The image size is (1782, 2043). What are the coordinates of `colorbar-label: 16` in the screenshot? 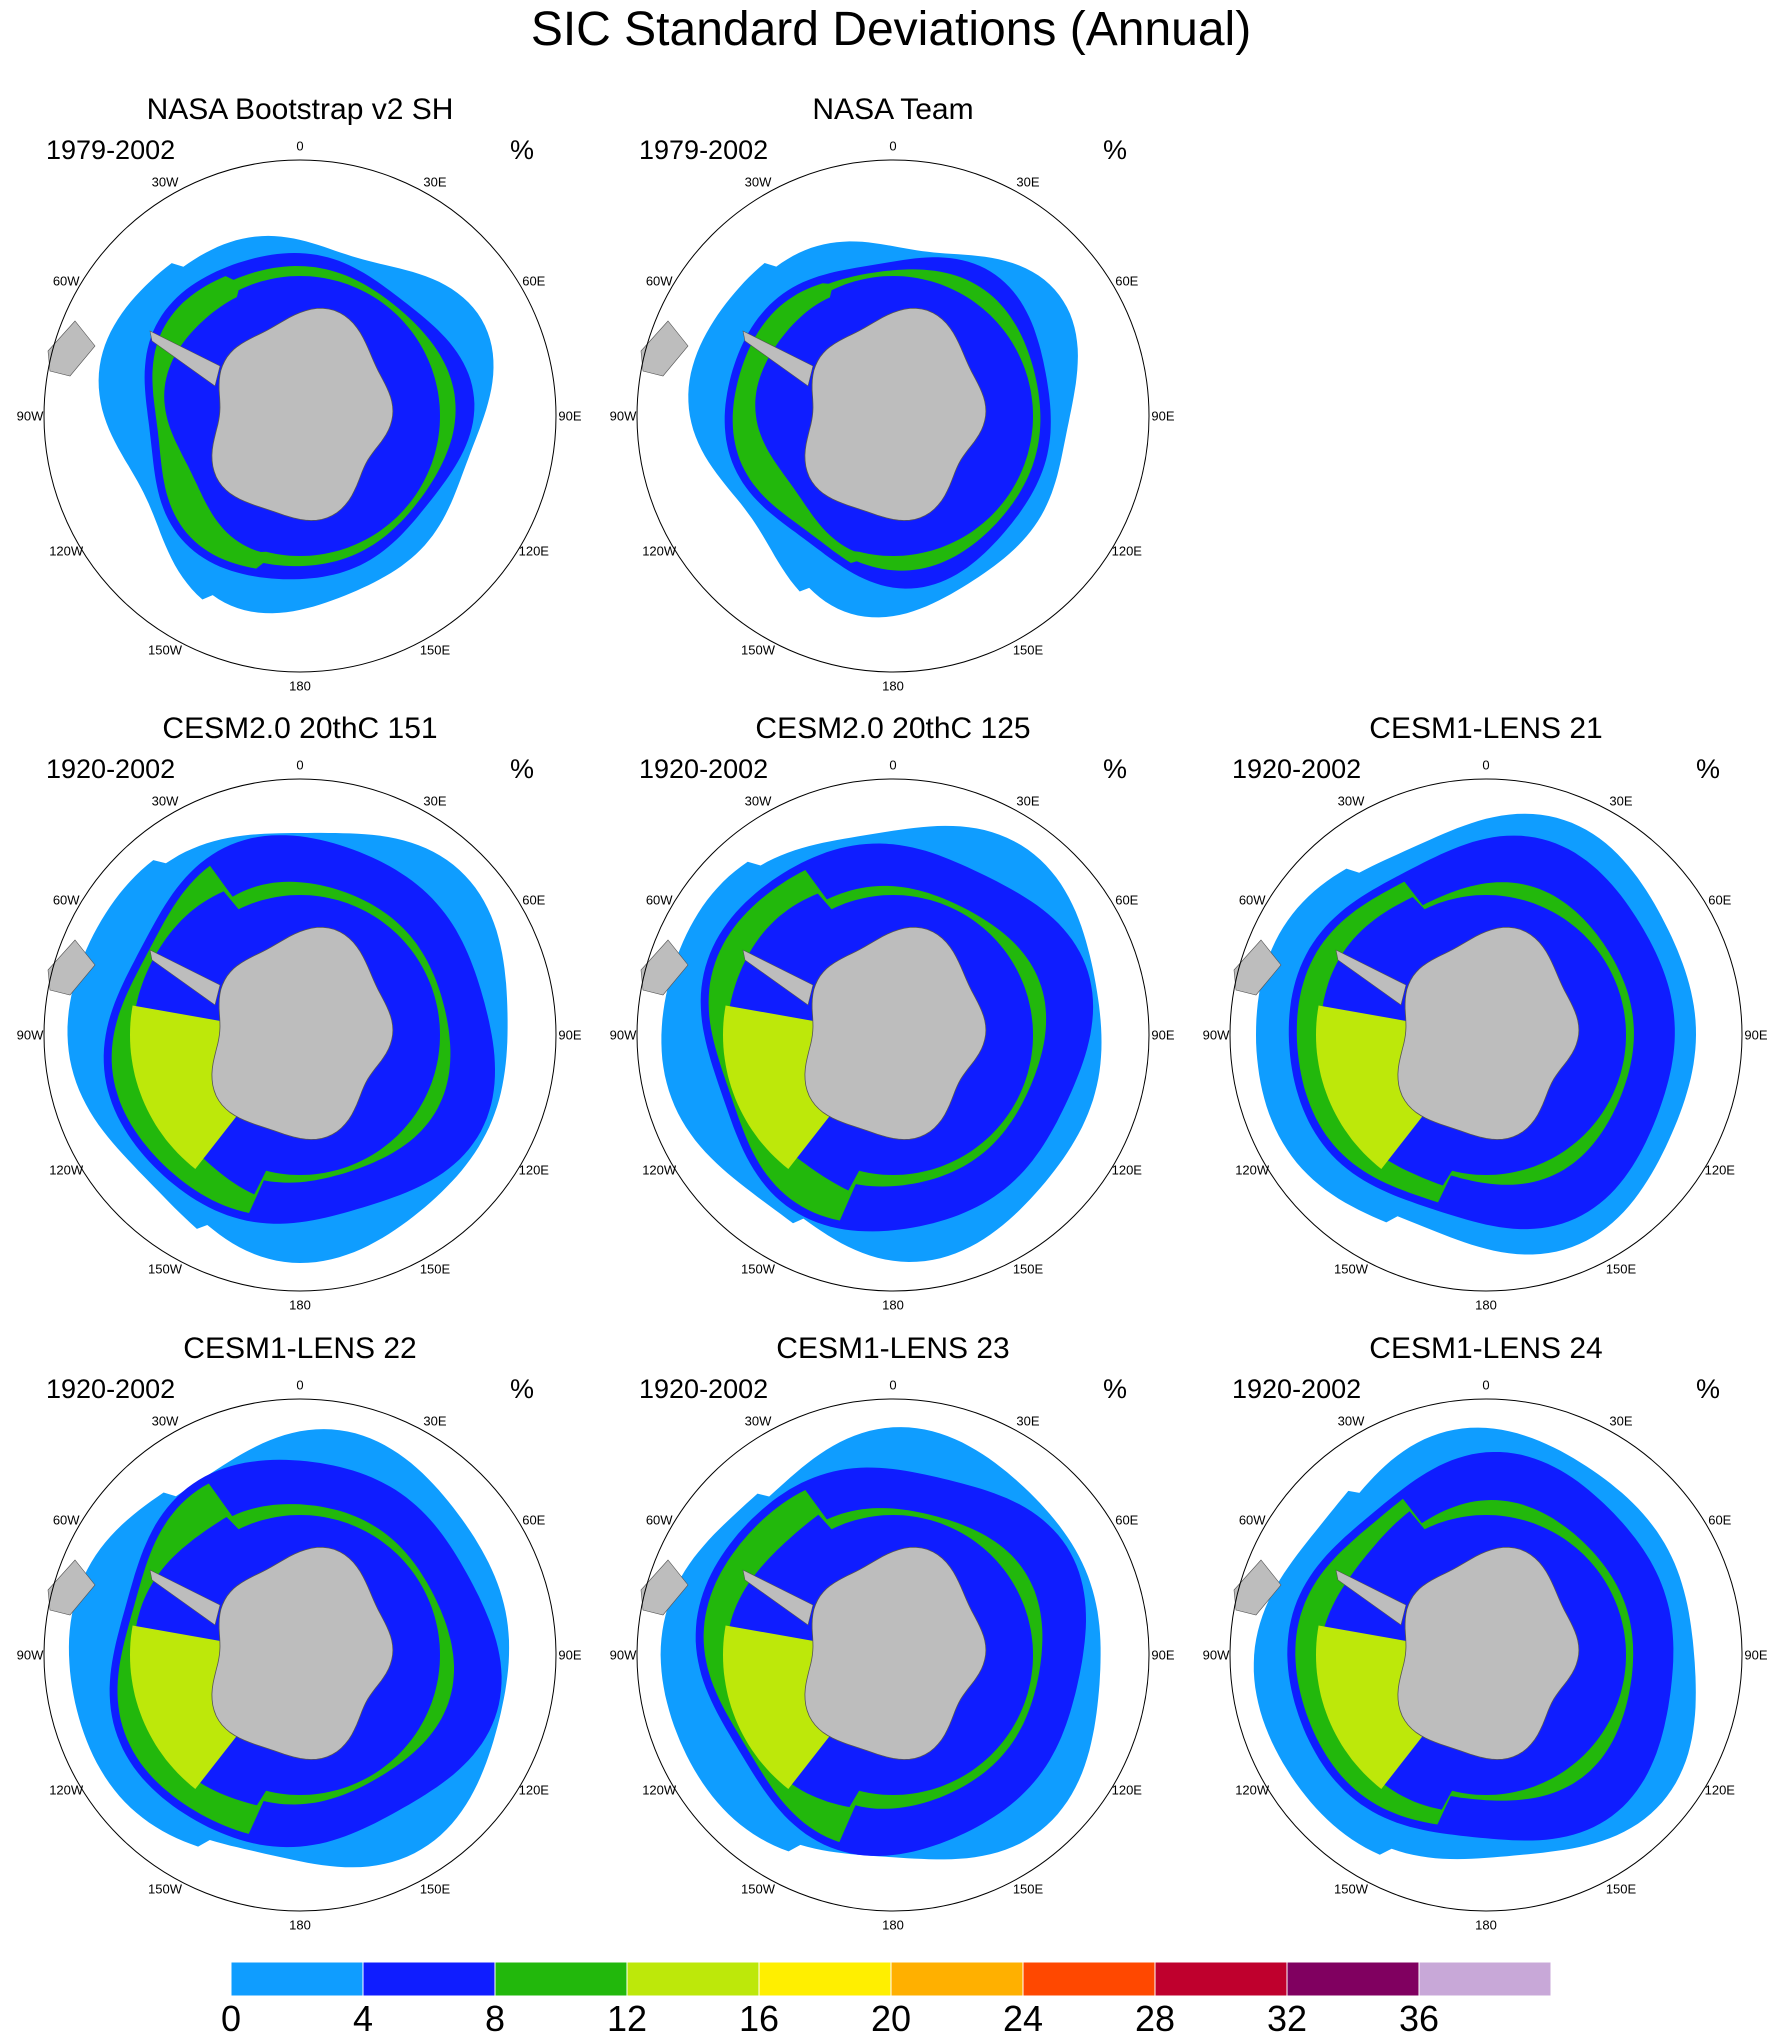 It's located at (759, 2018).